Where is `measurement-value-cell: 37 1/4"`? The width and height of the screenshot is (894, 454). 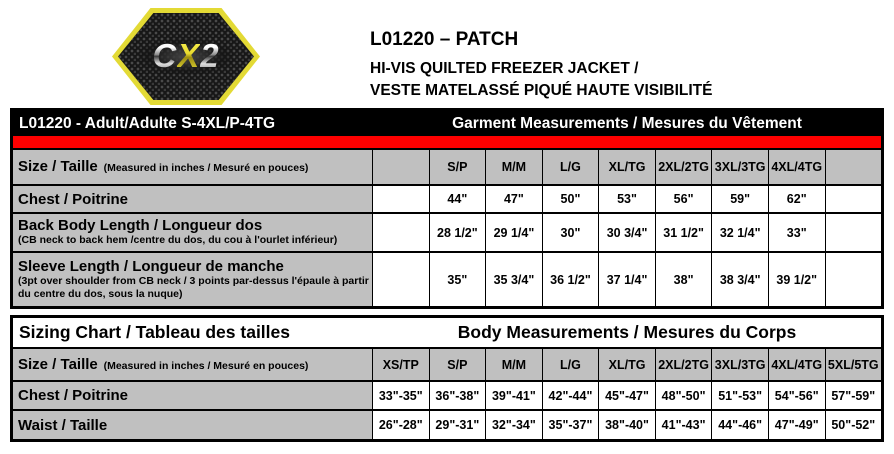
measurement-value-cell: 37 1/4" is located at coordinates (627, 279).